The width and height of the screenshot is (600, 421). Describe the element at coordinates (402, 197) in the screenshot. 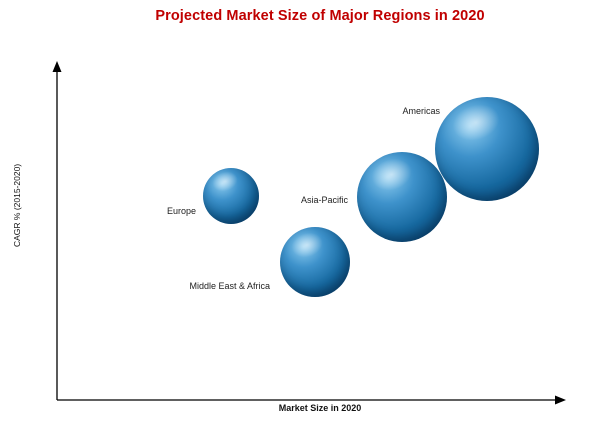

I see `bubble-asia-pacific` at that location.